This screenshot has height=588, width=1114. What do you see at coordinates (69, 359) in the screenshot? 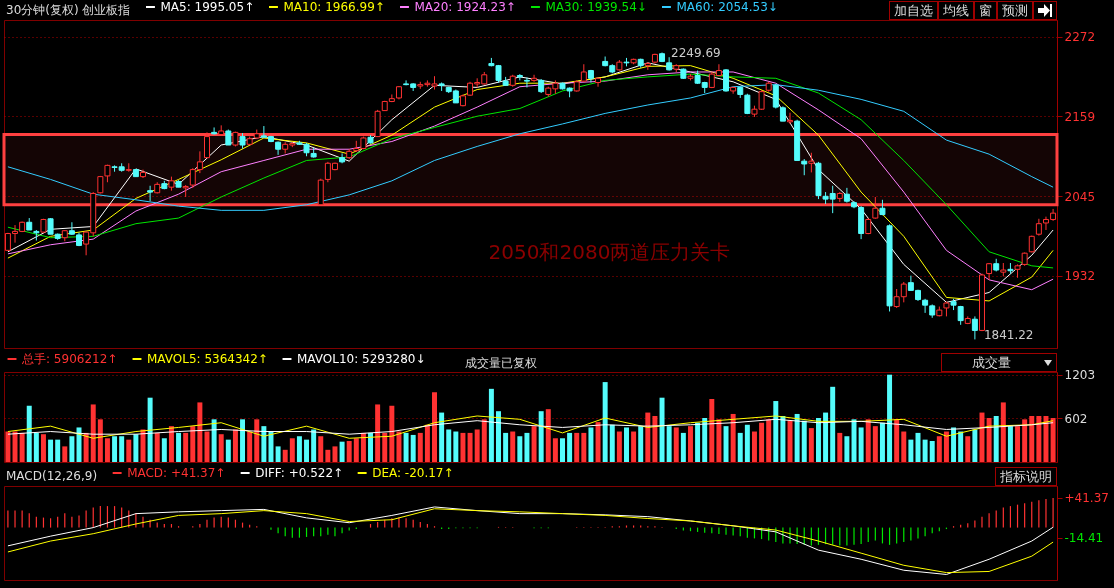
I see `legend-label: 总手: 5906212↑` at bounding box center [69, 359].